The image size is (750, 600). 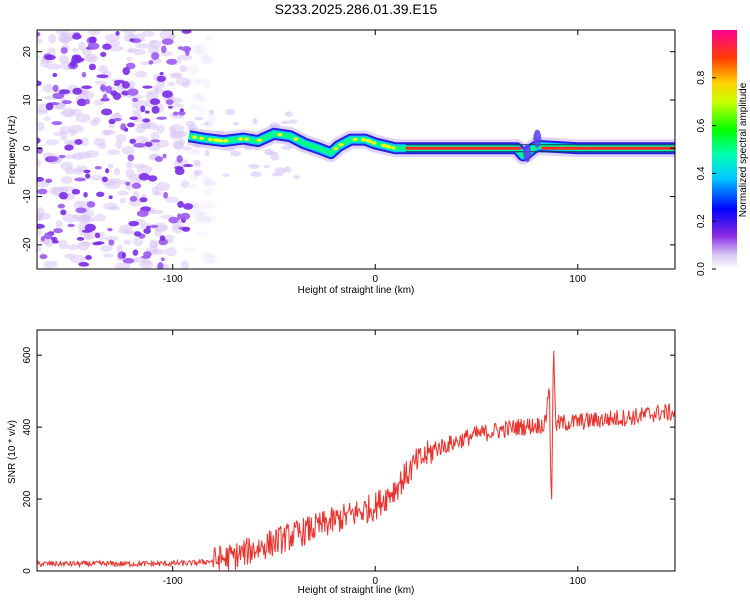 I want to click on ridge-disturbance, so click(x=527, y=153).